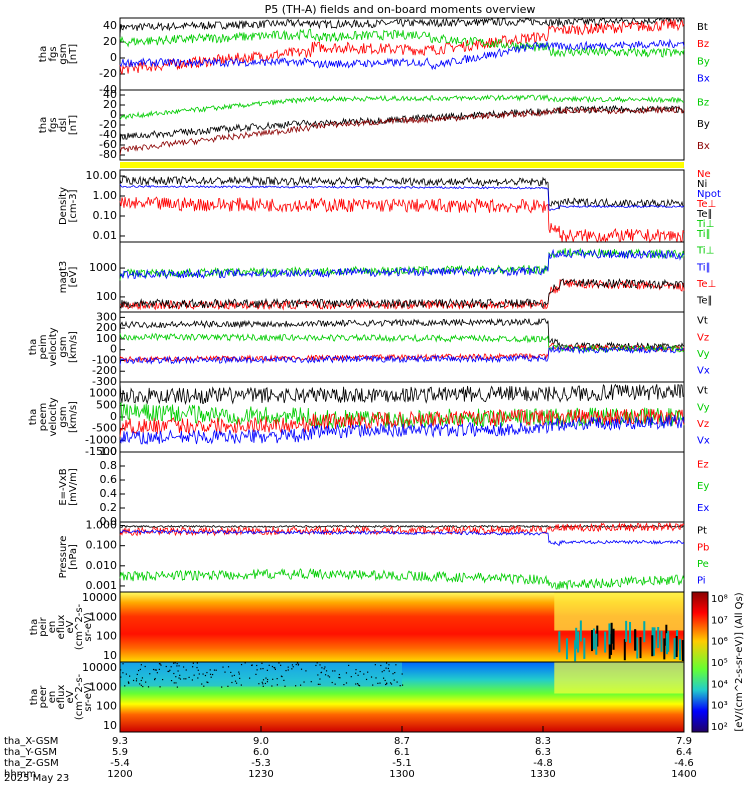 The image size is (750, 800). I want to click on time-axis-value: 6.1, so click(402, 752).